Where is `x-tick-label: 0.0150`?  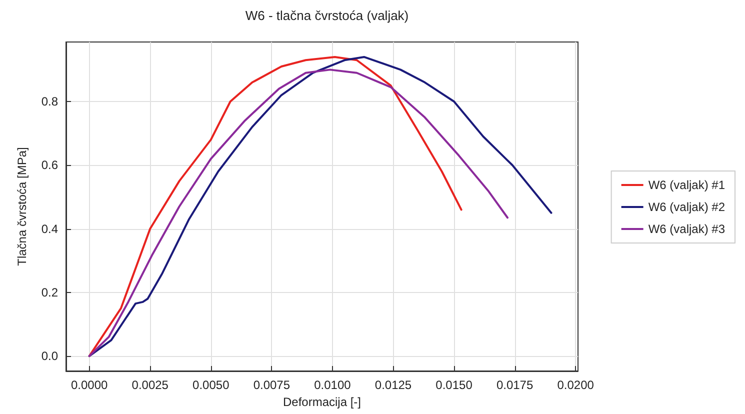
x-tick-label: 0.0150 is located at coordinates (454, 385).